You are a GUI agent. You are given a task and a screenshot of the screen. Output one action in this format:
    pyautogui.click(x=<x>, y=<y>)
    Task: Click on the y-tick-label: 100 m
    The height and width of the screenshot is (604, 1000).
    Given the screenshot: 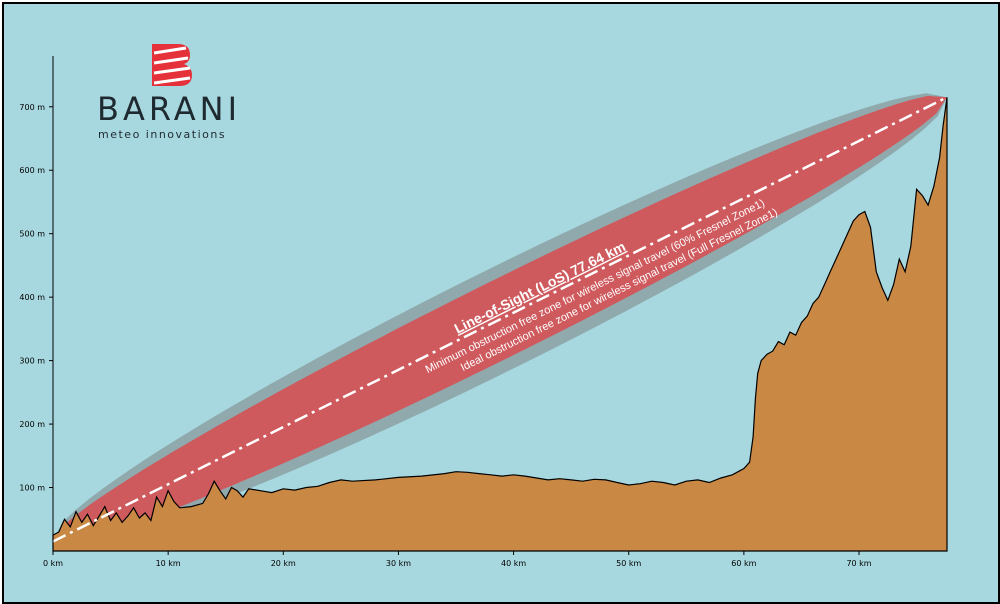 What is the action you would take?
    pyautogui.click(x=32, y=488)
    